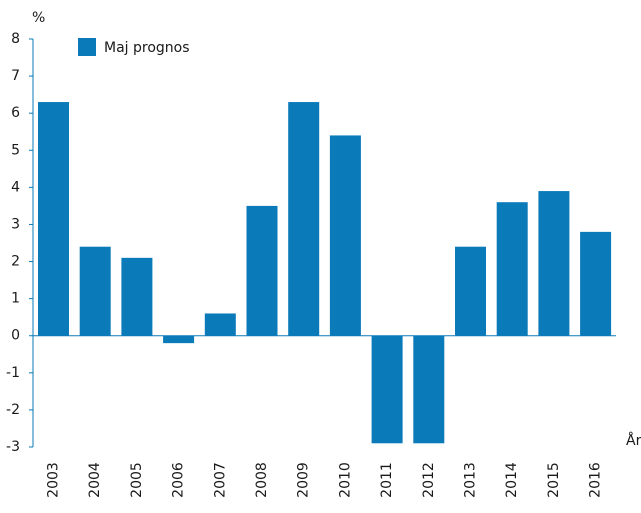 The image size is (641, 513). I want to click on y-tick-label: -2, so click(13, 410).